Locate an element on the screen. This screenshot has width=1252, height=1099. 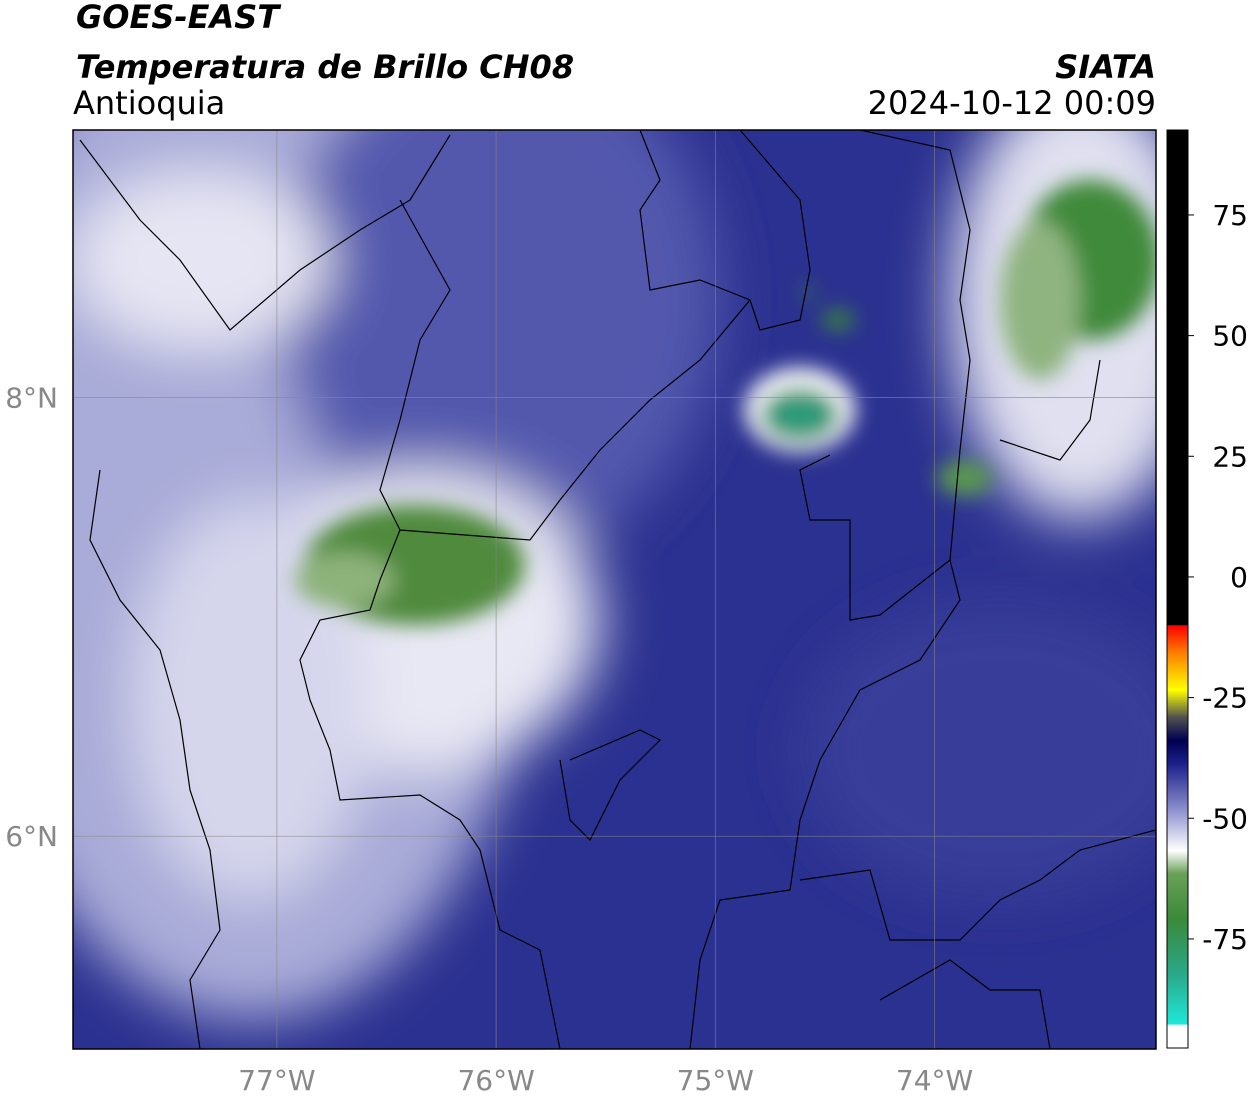
title: GOES-EAST is located at coordinates (178, 18).